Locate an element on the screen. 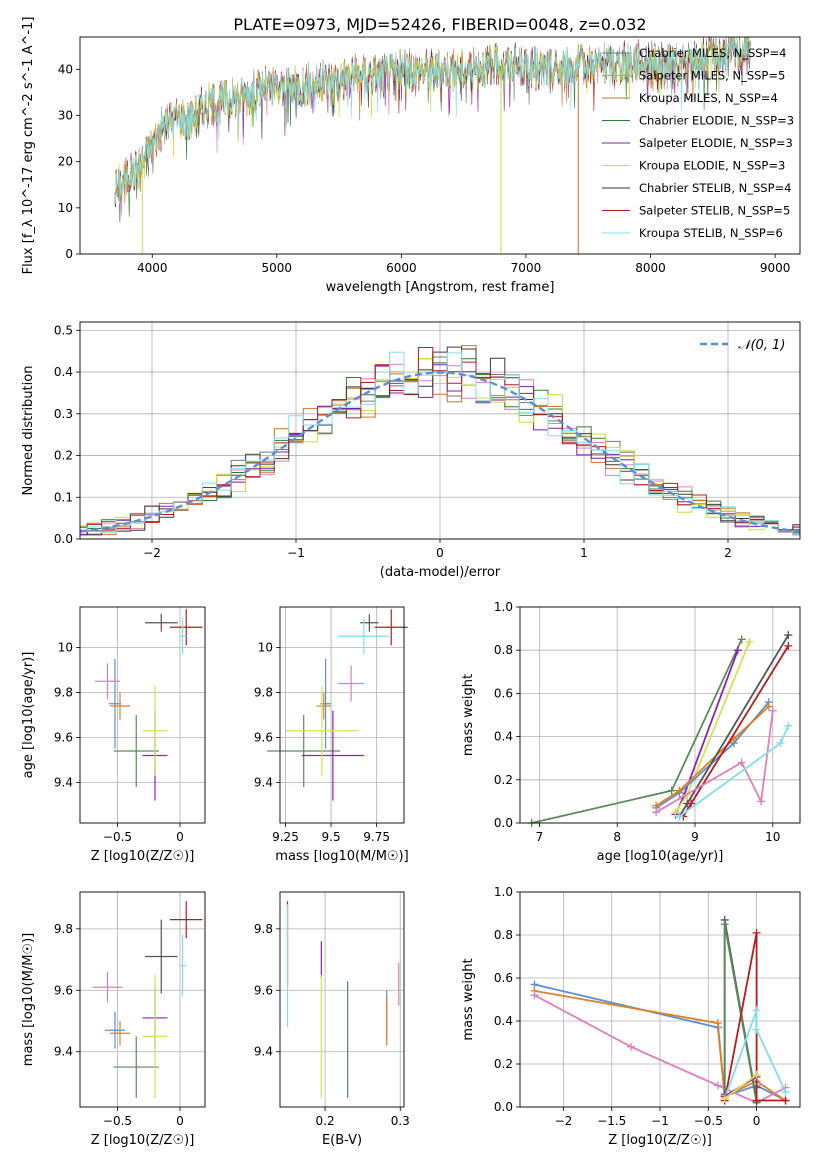 The image size is (819, 1170). y-tick-label: 0 is located at coordinates (69, 254).